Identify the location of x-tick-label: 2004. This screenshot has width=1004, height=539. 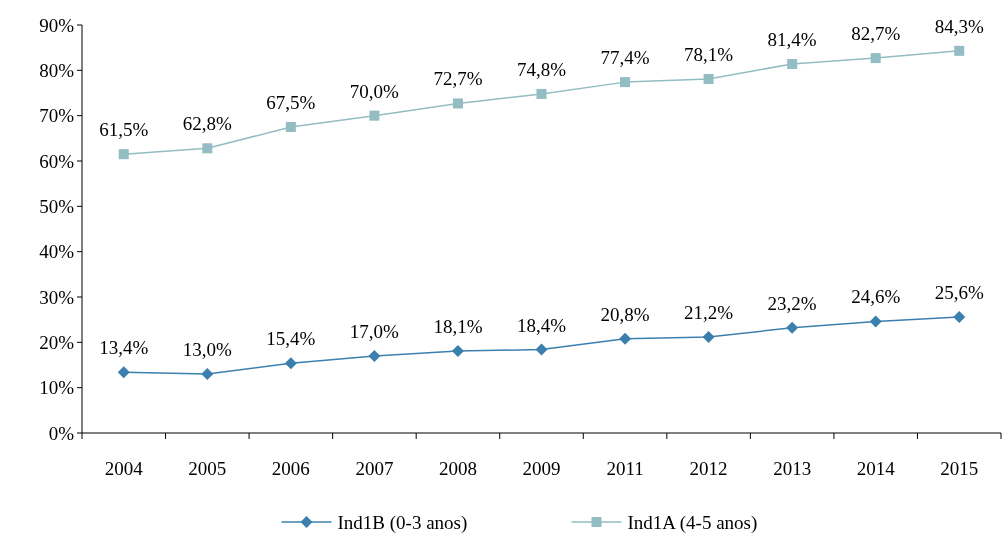
(124, 468).